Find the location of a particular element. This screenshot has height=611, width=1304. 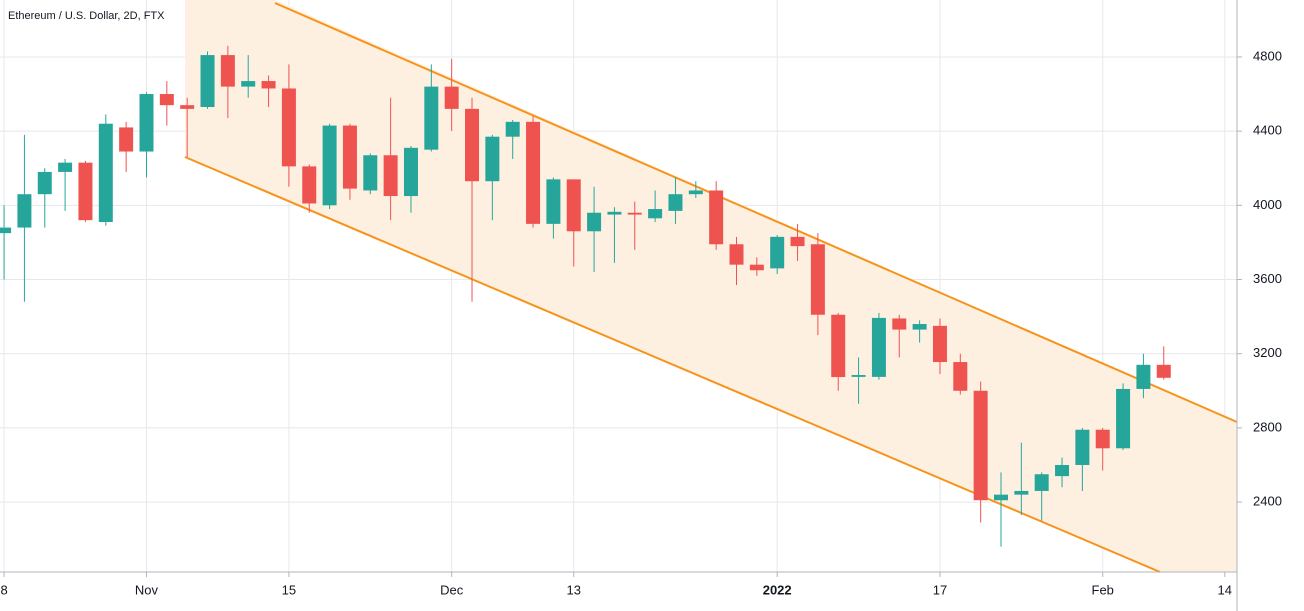

y-tick-label: 2400 is located at coordinates (1267, 501).